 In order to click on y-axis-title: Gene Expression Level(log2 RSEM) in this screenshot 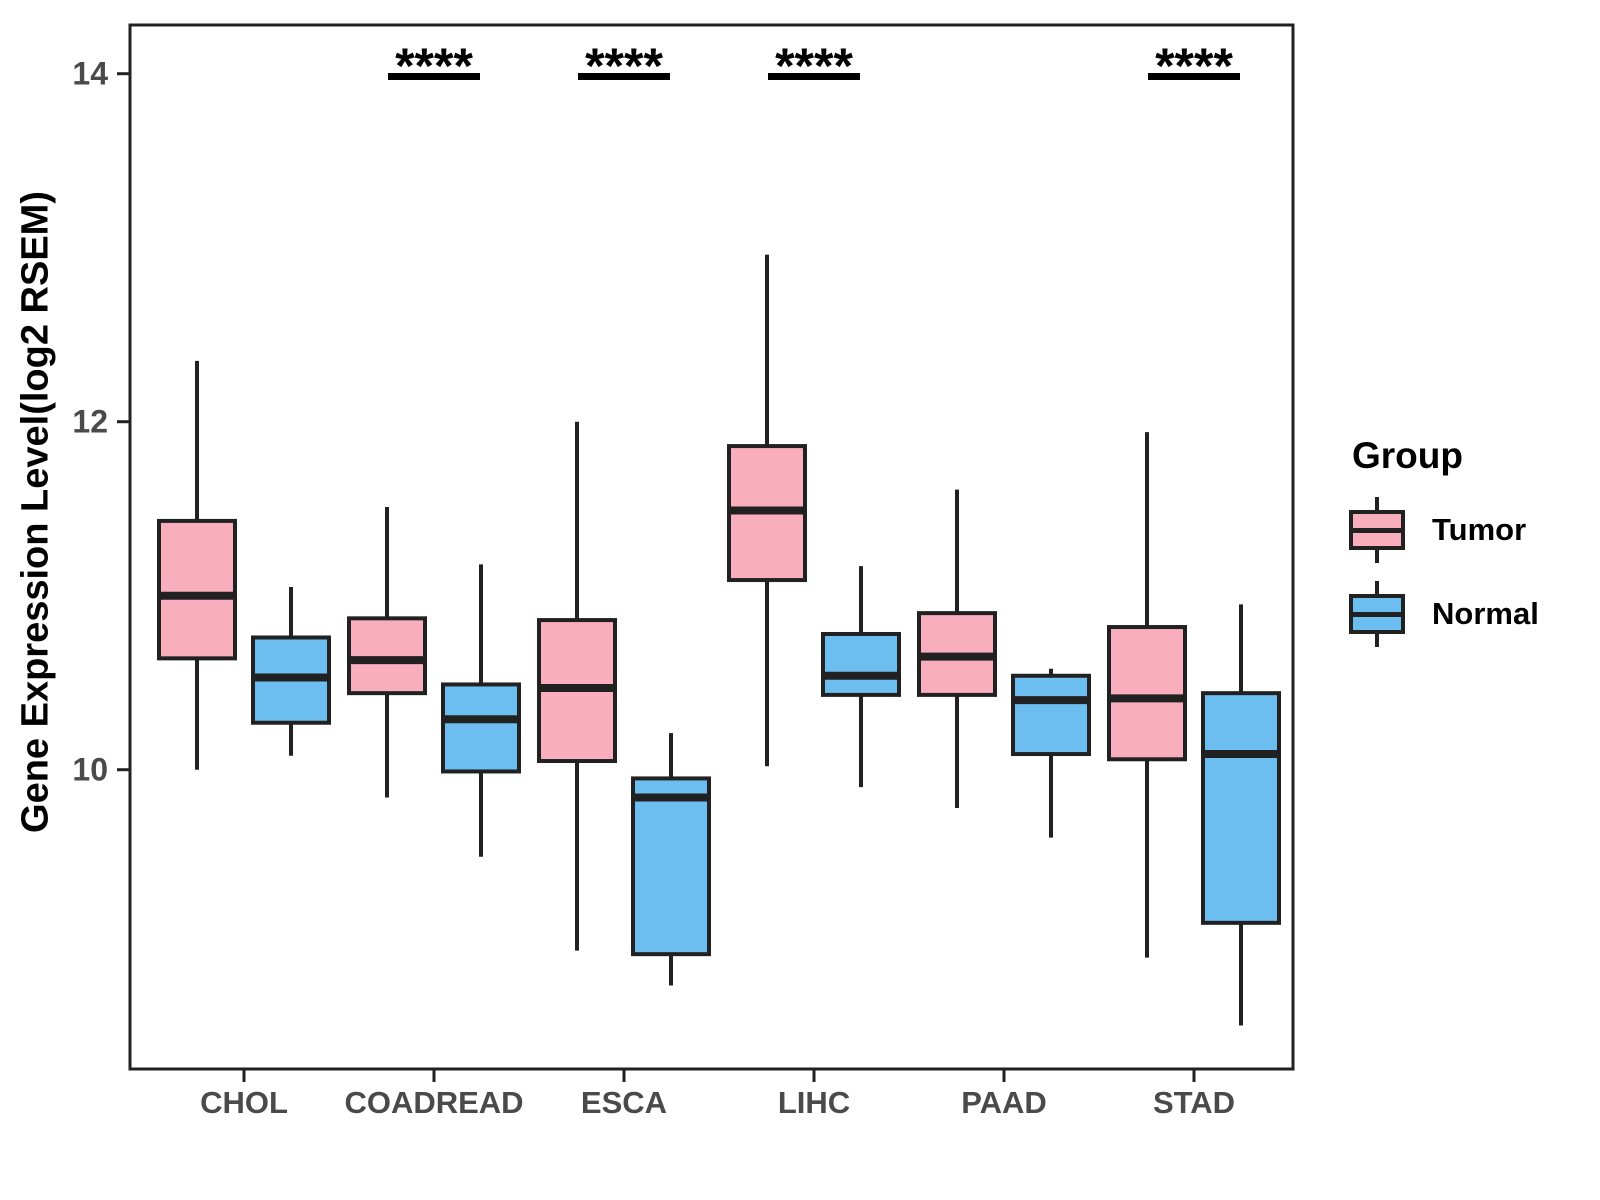, I will do `click(35, 512)`.